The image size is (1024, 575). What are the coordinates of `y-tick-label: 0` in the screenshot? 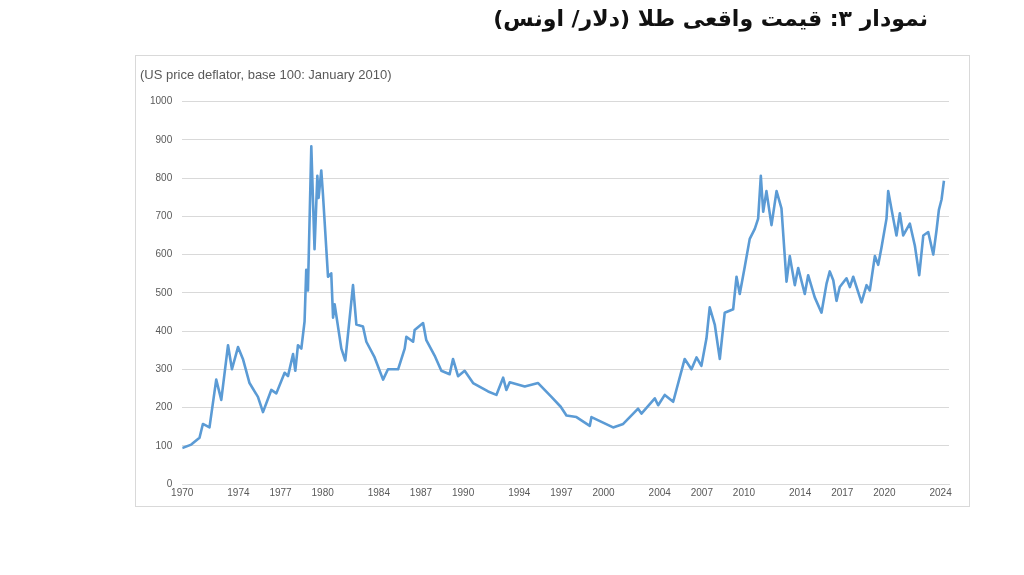 It's located at (169, 483).